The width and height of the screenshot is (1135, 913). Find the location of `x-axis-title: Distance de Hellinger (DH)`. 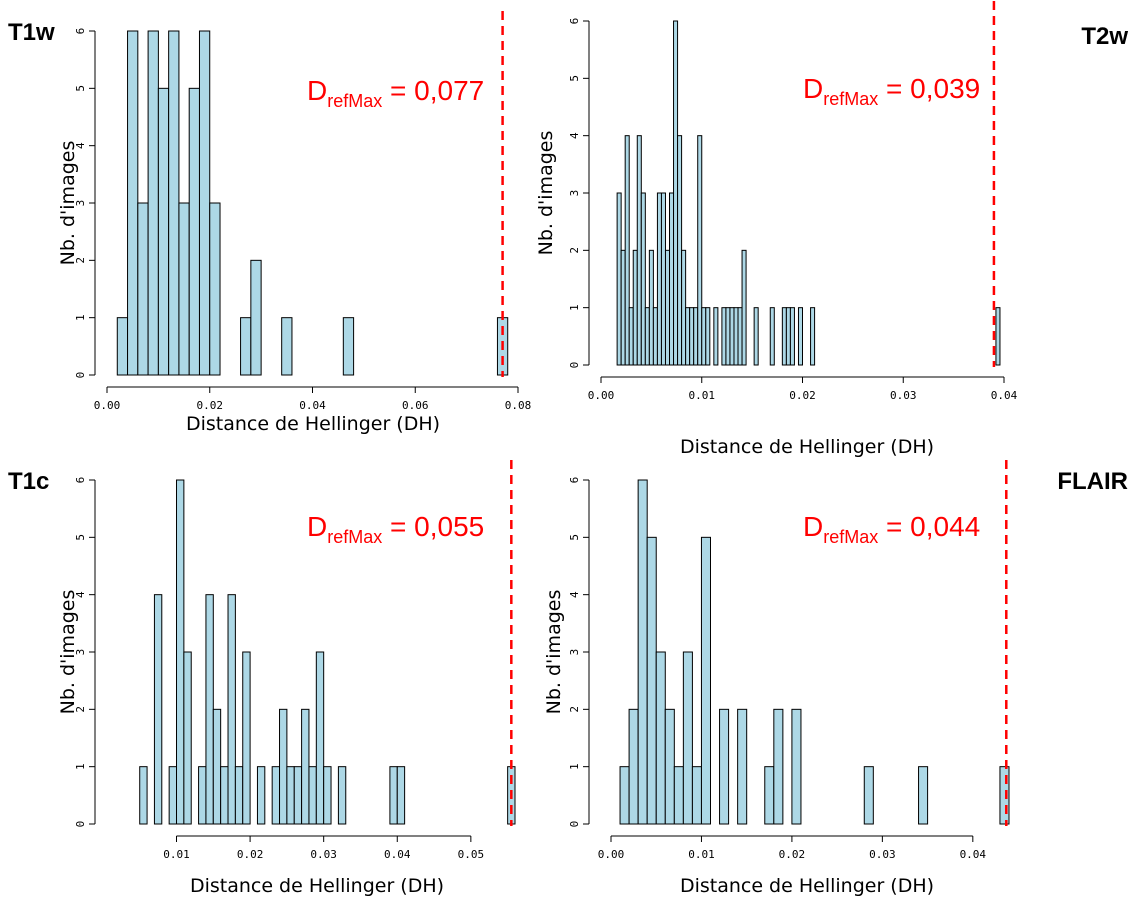

x-axis-title: Distance de Hellinger (DH) is located at coordinates (313, 424).